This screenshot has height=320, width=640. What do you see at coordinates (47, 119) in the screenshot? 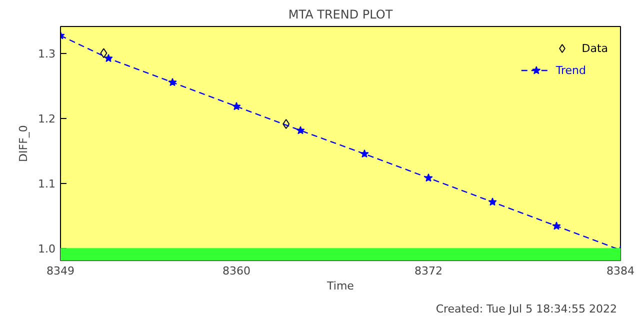
I see `y-tick-label: 1.2` at bounding box center [47, 119].